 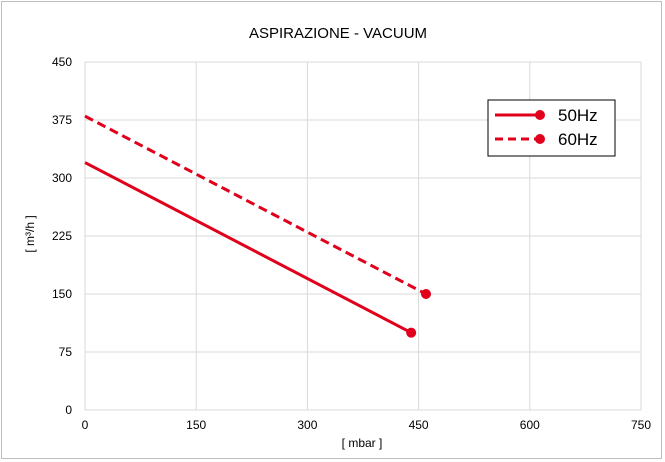 I want to click on series-end-marker-60Hz, so click(x=426, y=294).